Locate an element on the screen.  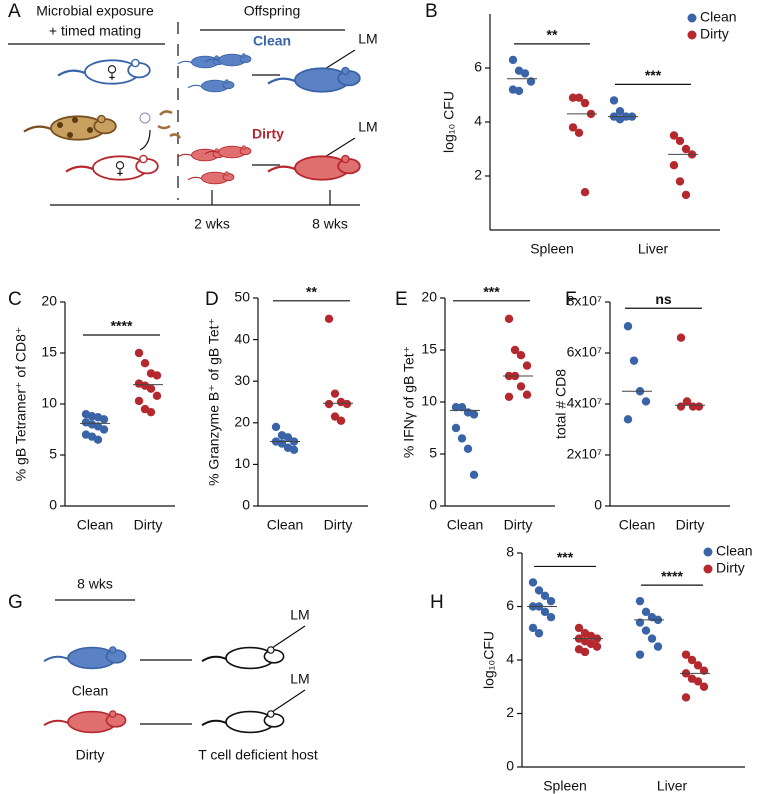
mouse-spot is located at coordinates (70, 135).